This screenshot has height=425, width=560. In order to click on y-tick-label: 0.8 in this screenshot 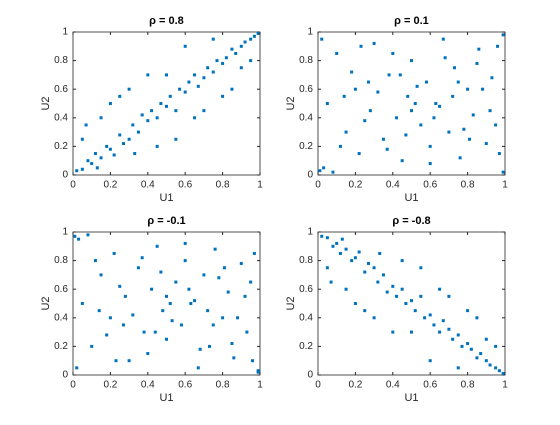, I will do `click(61, 60)`.